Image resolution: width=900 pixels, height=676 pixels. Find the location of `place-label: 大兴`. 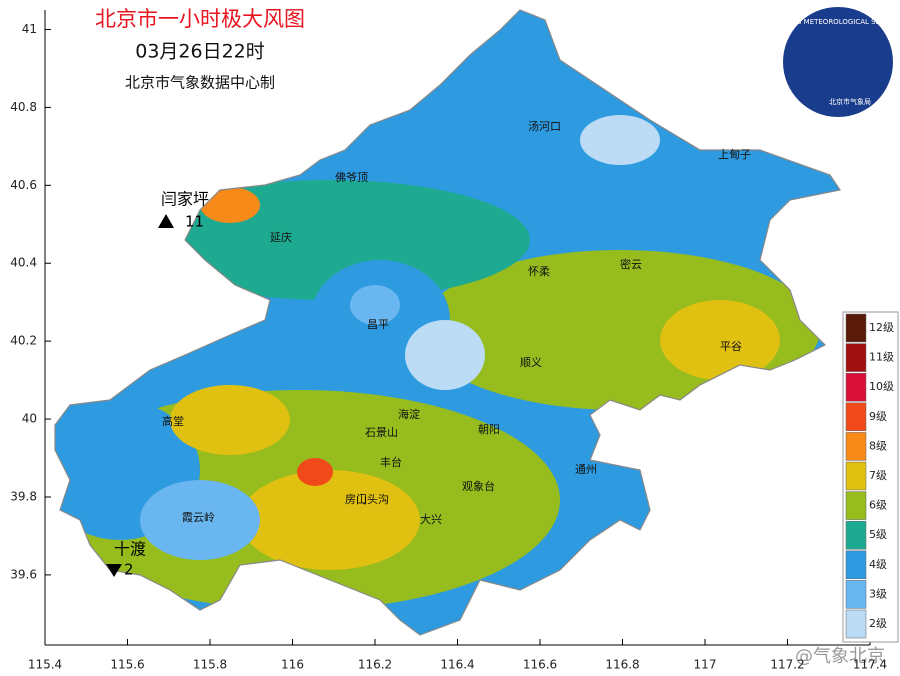

place-label: 大兴 is located at coordinates (431, 519).